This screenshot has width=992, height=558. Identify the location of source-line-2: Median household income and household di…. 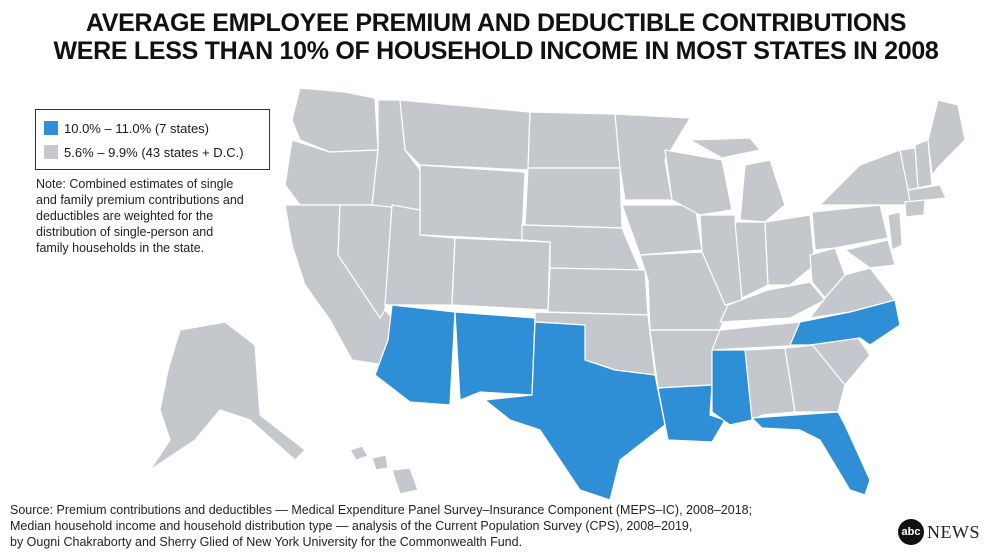
(351, 526).